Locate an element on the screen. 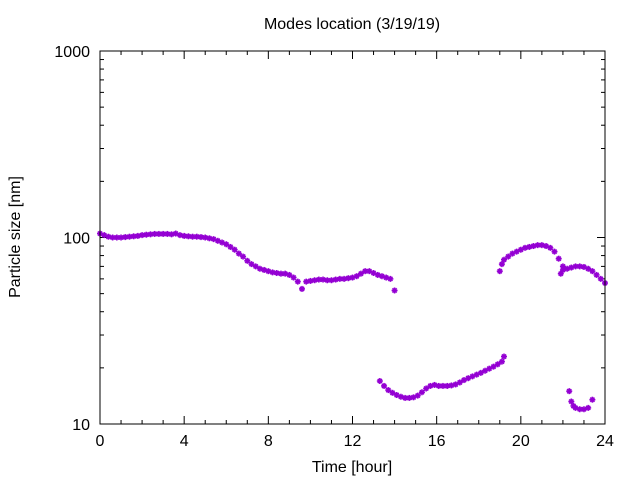  y-tick-label: 100 is located at coordinates (76, 239).